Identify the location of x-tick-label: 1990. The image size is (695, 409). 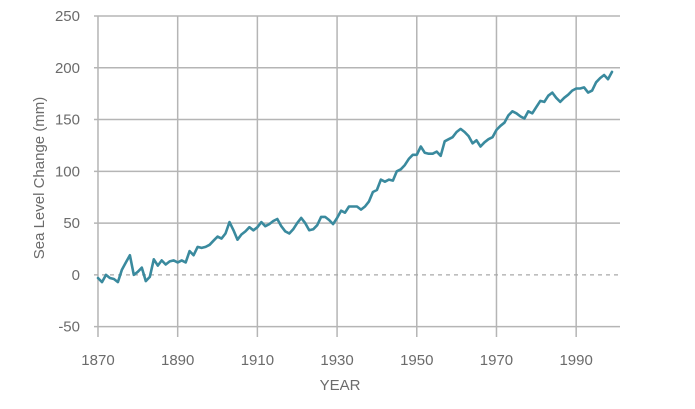
(575, 360).